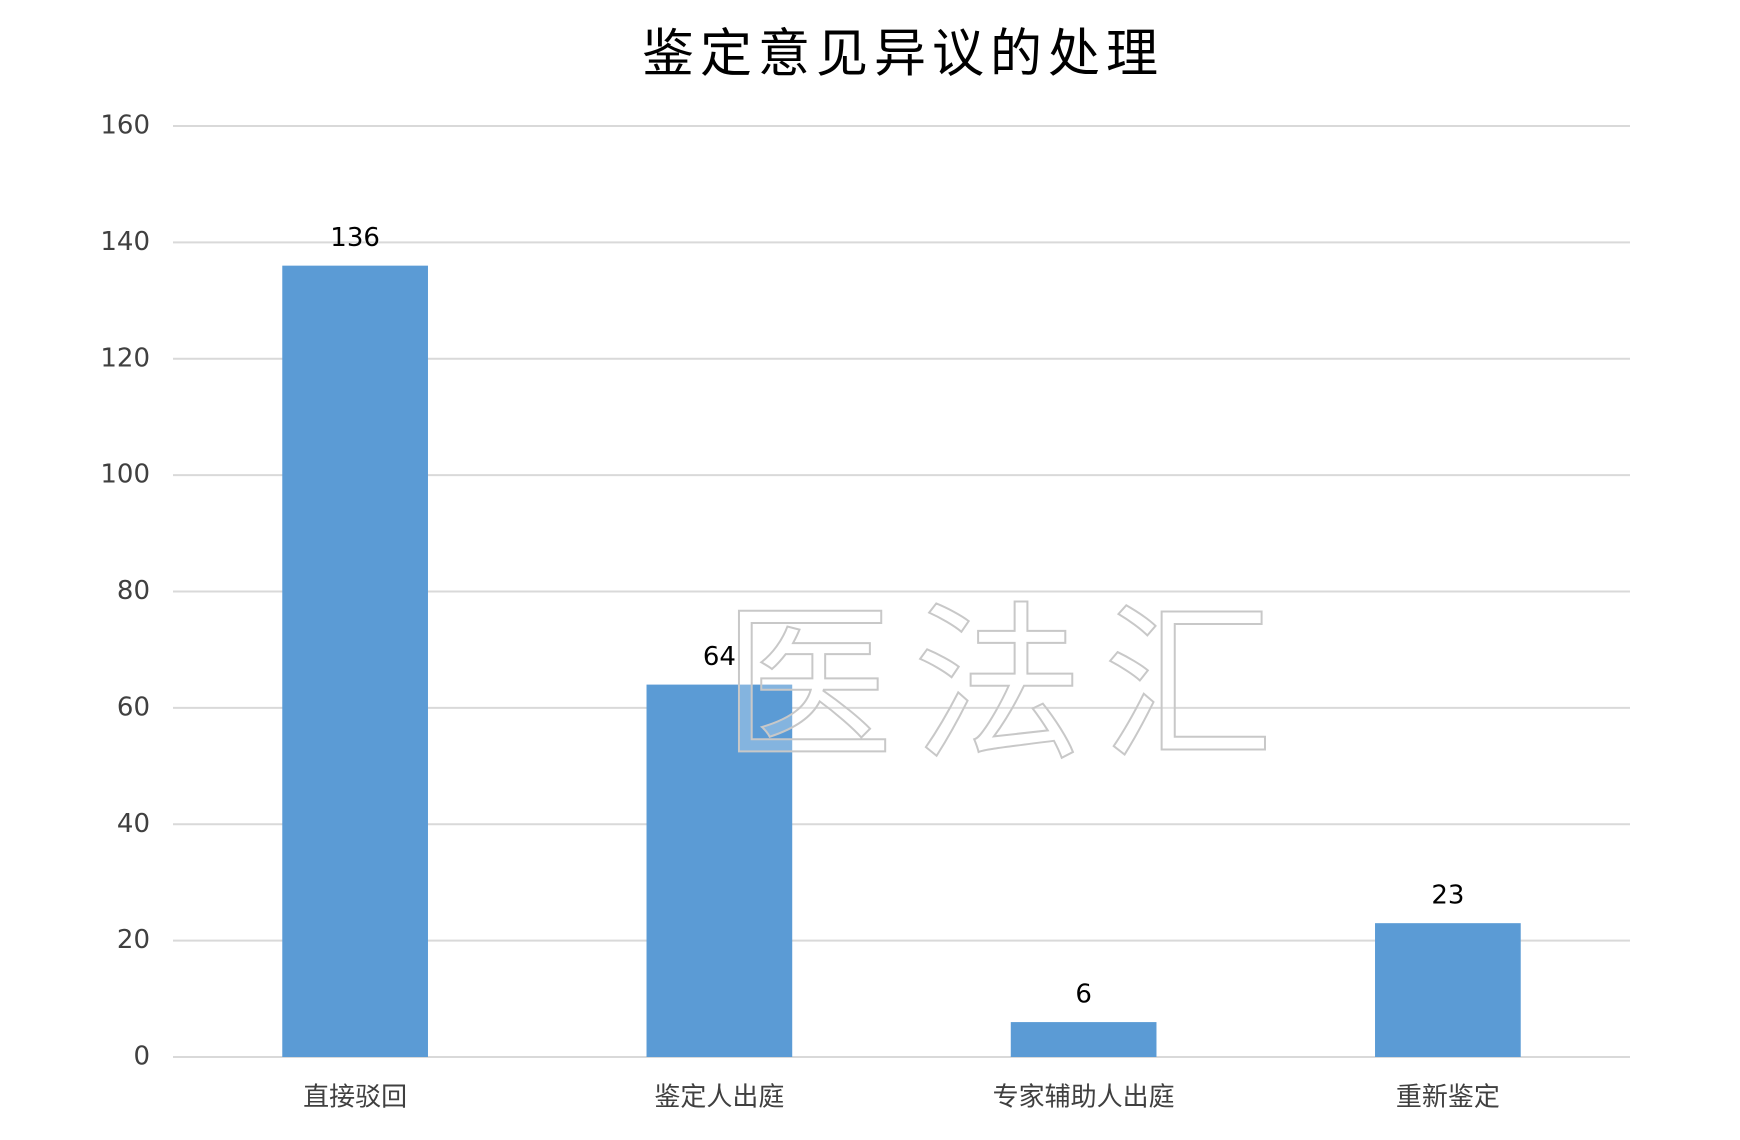 This screenshot has width=1740, height=1140. I want to click on watermark: 医法汇, so click(1008, 686).